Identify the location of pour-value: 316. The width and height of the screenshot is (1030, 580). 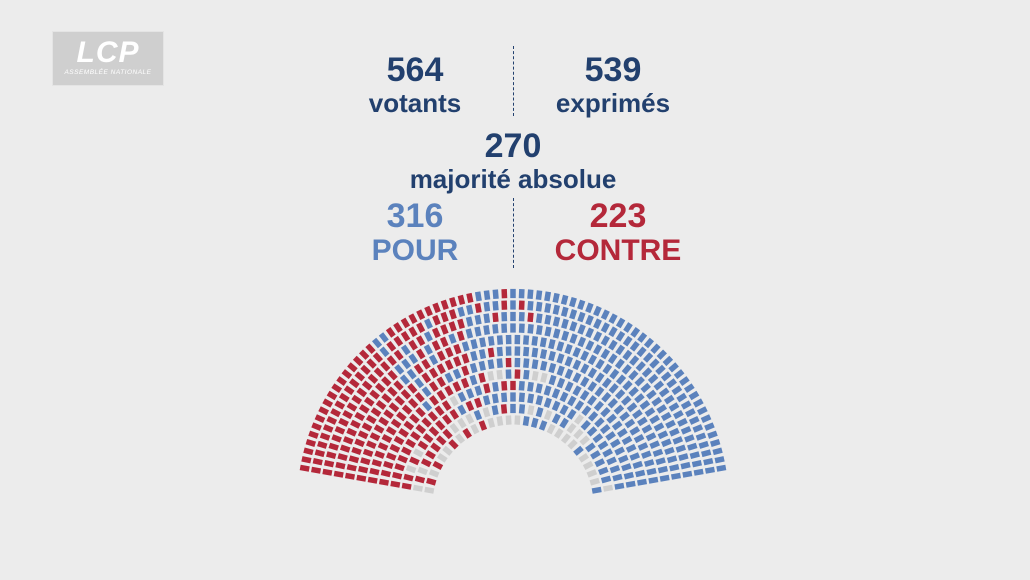
(415, 216).